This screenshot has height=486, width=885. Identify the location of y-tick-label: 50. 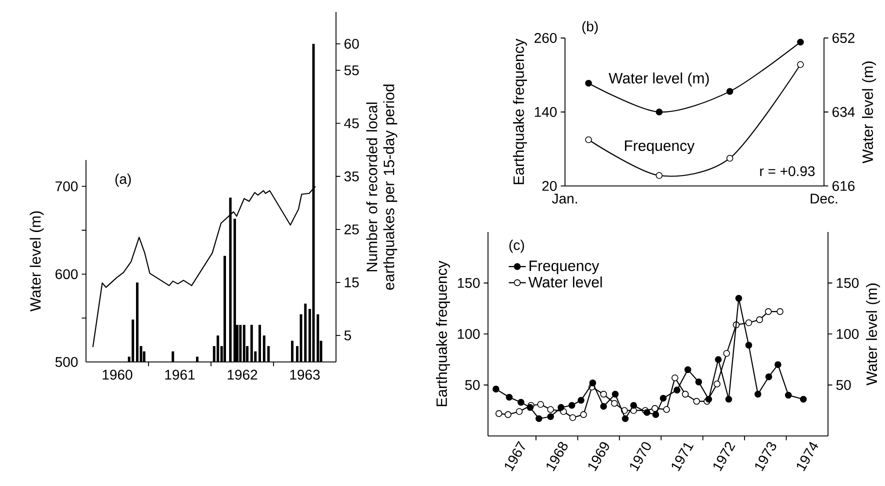
(472, 385).